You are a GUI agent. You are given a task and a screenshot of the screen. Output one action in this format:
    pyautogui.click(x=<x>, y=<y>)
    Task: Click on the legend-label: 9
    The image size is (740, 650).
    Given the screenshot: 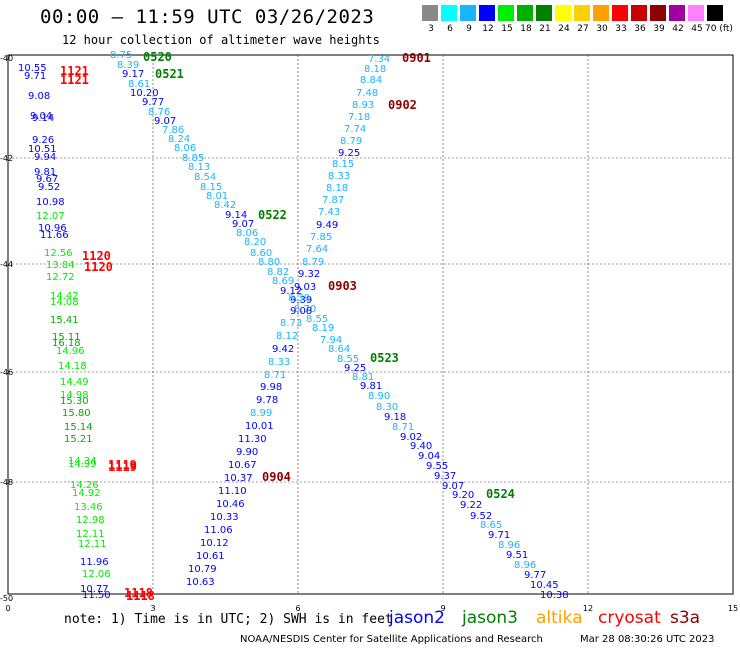 What is the action you would take?
    pyautogui.click(x=469, y=29)
    